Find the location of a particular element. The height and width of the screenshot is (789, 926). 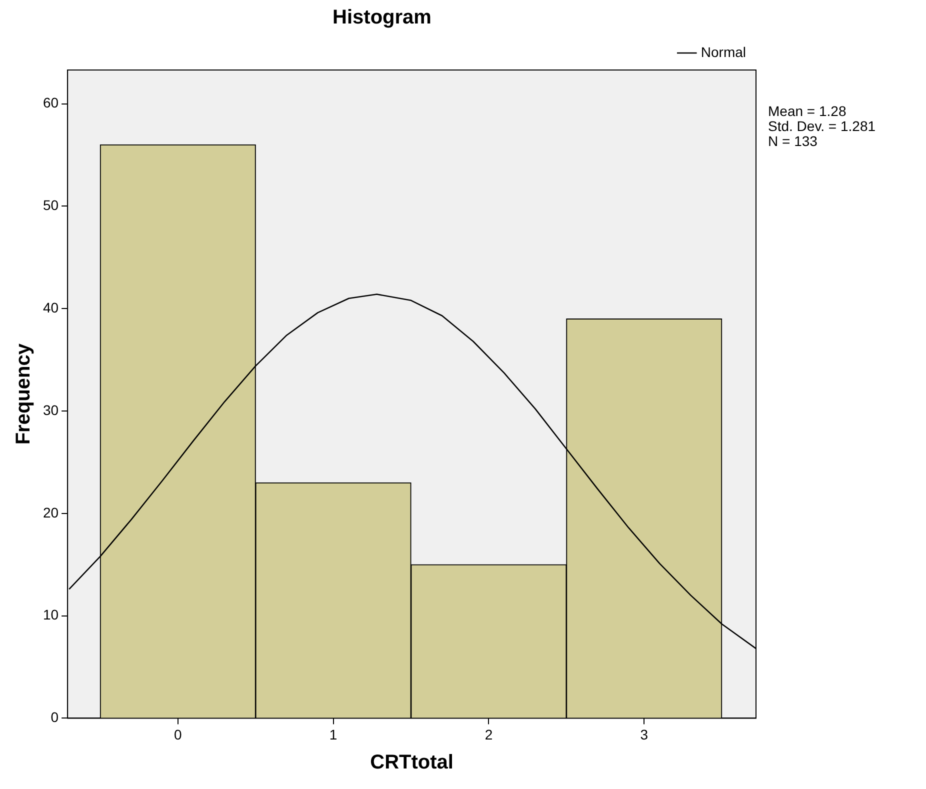

x-axis-title: CRTtotal is located at coordinates (412, 763).